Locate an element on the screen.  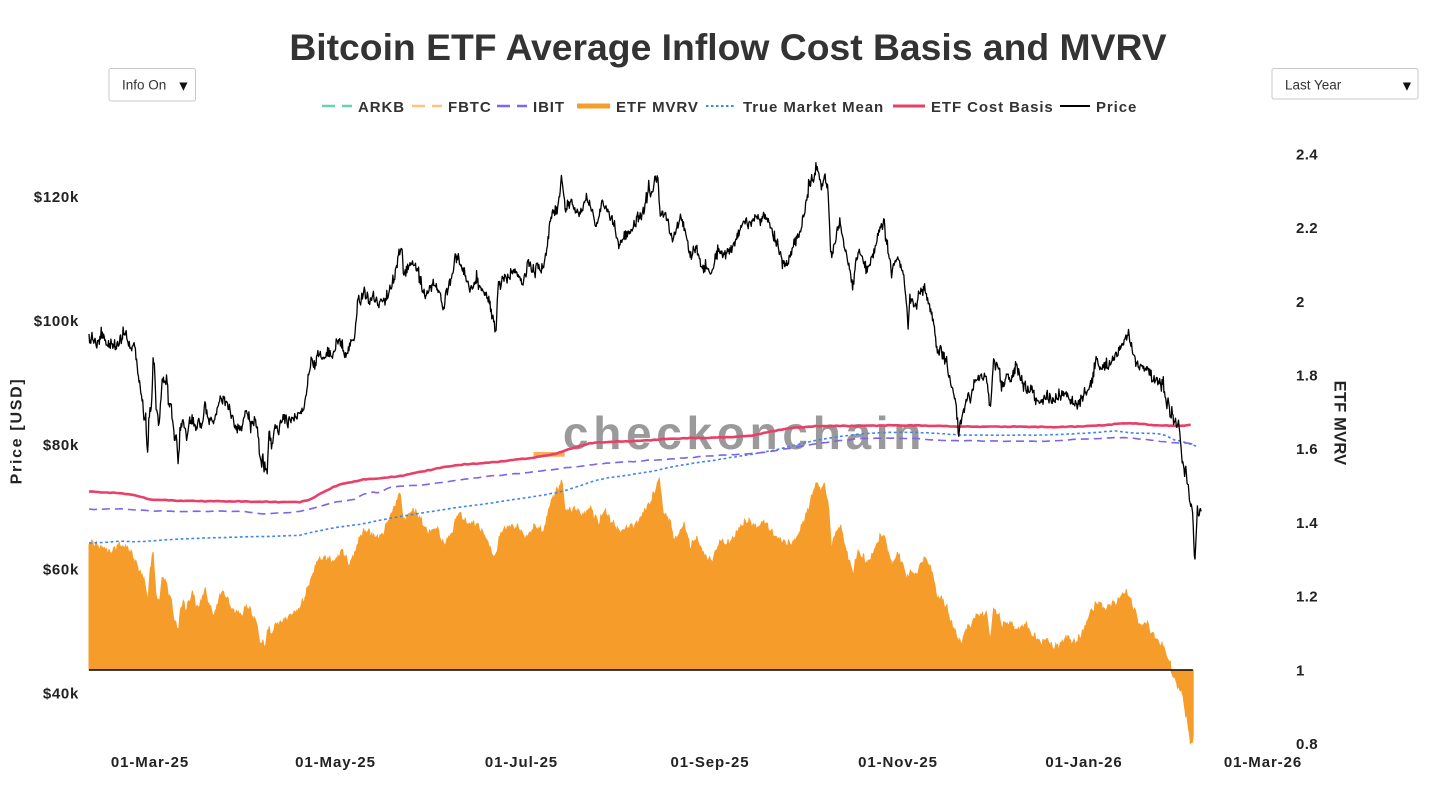
svg-text: 01-Nov-25 is located at coordinates (898, 762).